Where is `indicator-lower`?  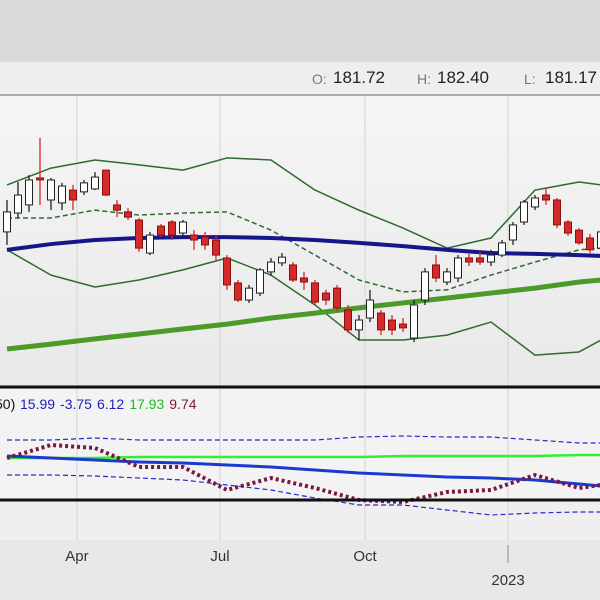
indicator-lower is located at coordinates (300, 521).